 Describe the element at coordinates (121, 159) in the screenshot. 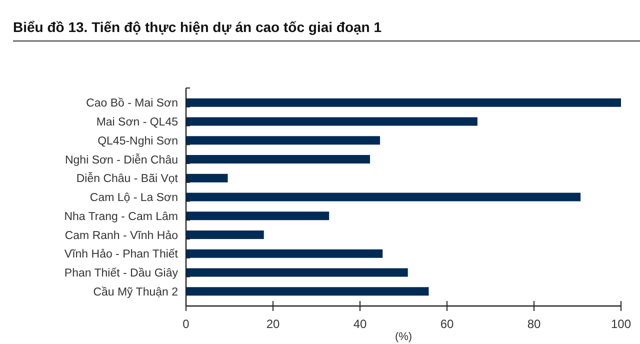

I see `y-tick-label: Nghi Sơn - Diễn Châu` at that location.